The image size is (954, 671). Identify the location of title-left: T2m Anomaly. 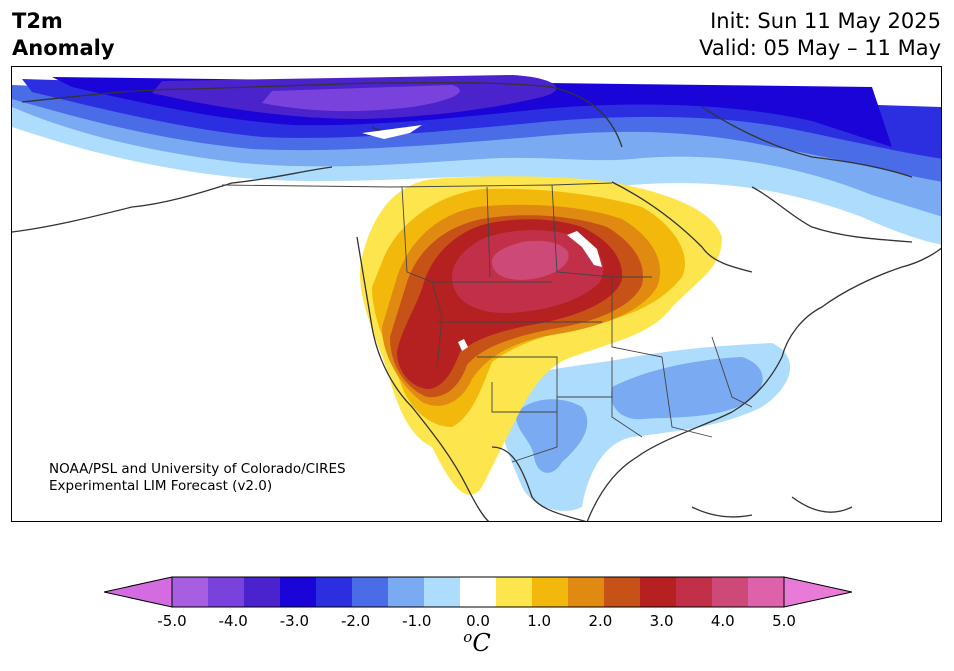
(63, 35).